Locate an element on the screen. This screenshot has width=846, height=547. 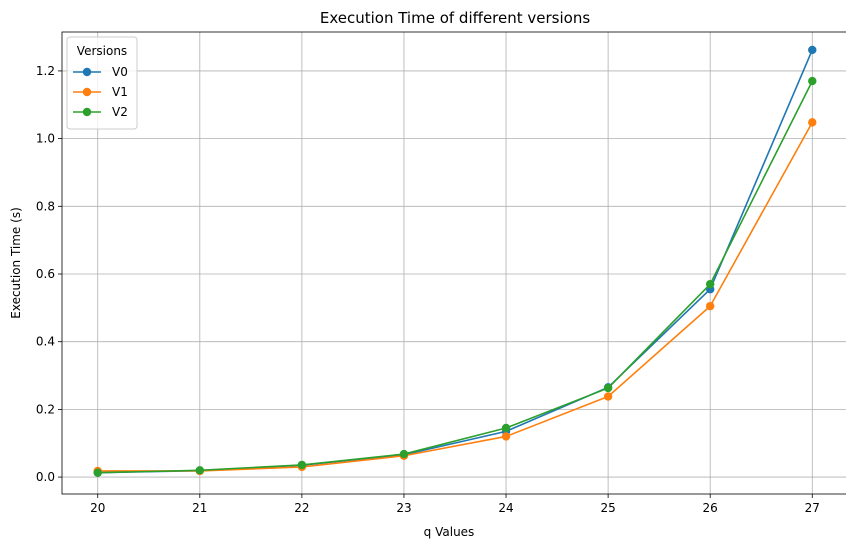
legend-label: V0 is located at coordinates (120, 72).